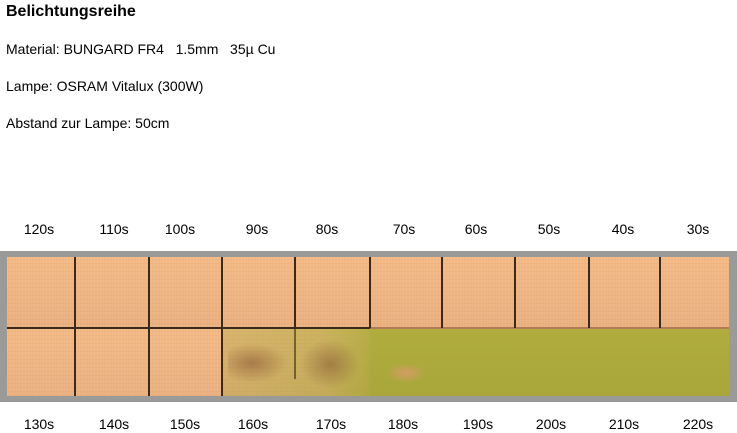 The height and width of the screenshot is (433, 737). Describe the element at coordinates (624, 424) in the screenshot. I see `bottom-label: 210s` at that location.